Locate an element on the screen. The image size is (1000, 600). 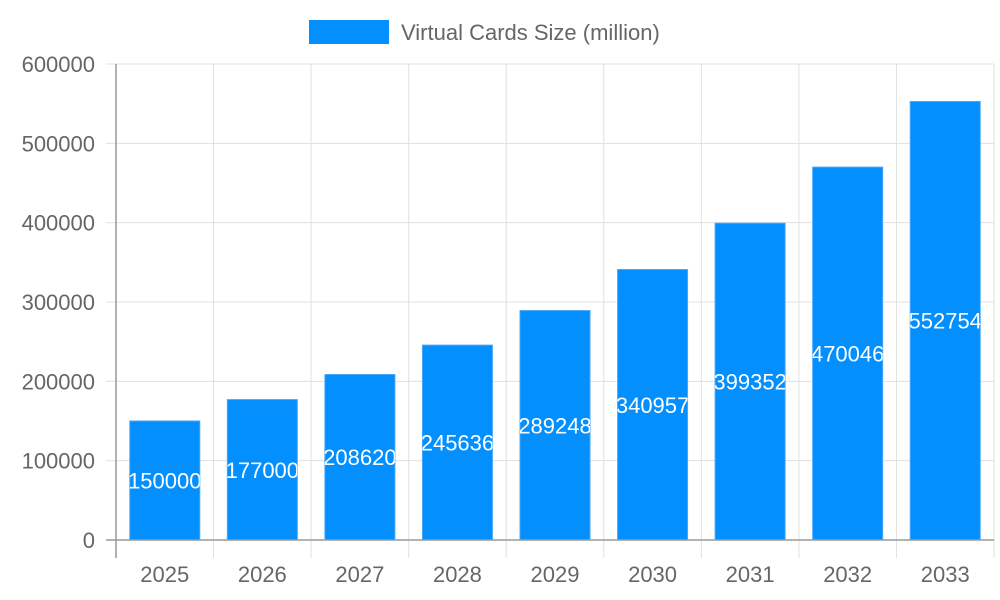
data-label-2033: 552754 is located at coordinates (945, 321).